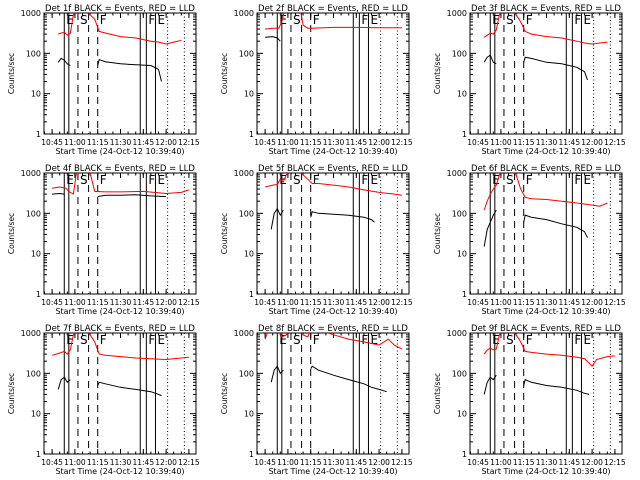 The image size is (640, 480). I want to click on panel-title: Det 3f BLACK = Events, RED = LLD, so click(546, 9).